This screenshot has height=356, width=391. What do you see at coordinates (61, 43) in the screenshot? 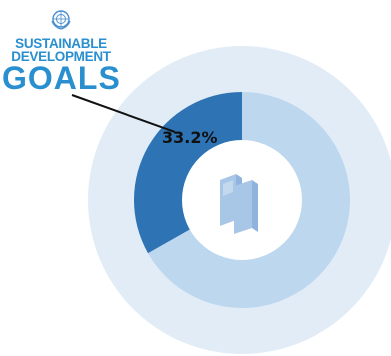
I see `logo-text-sustainable: SUSTAINABLE` at bounding box center [61, 43].